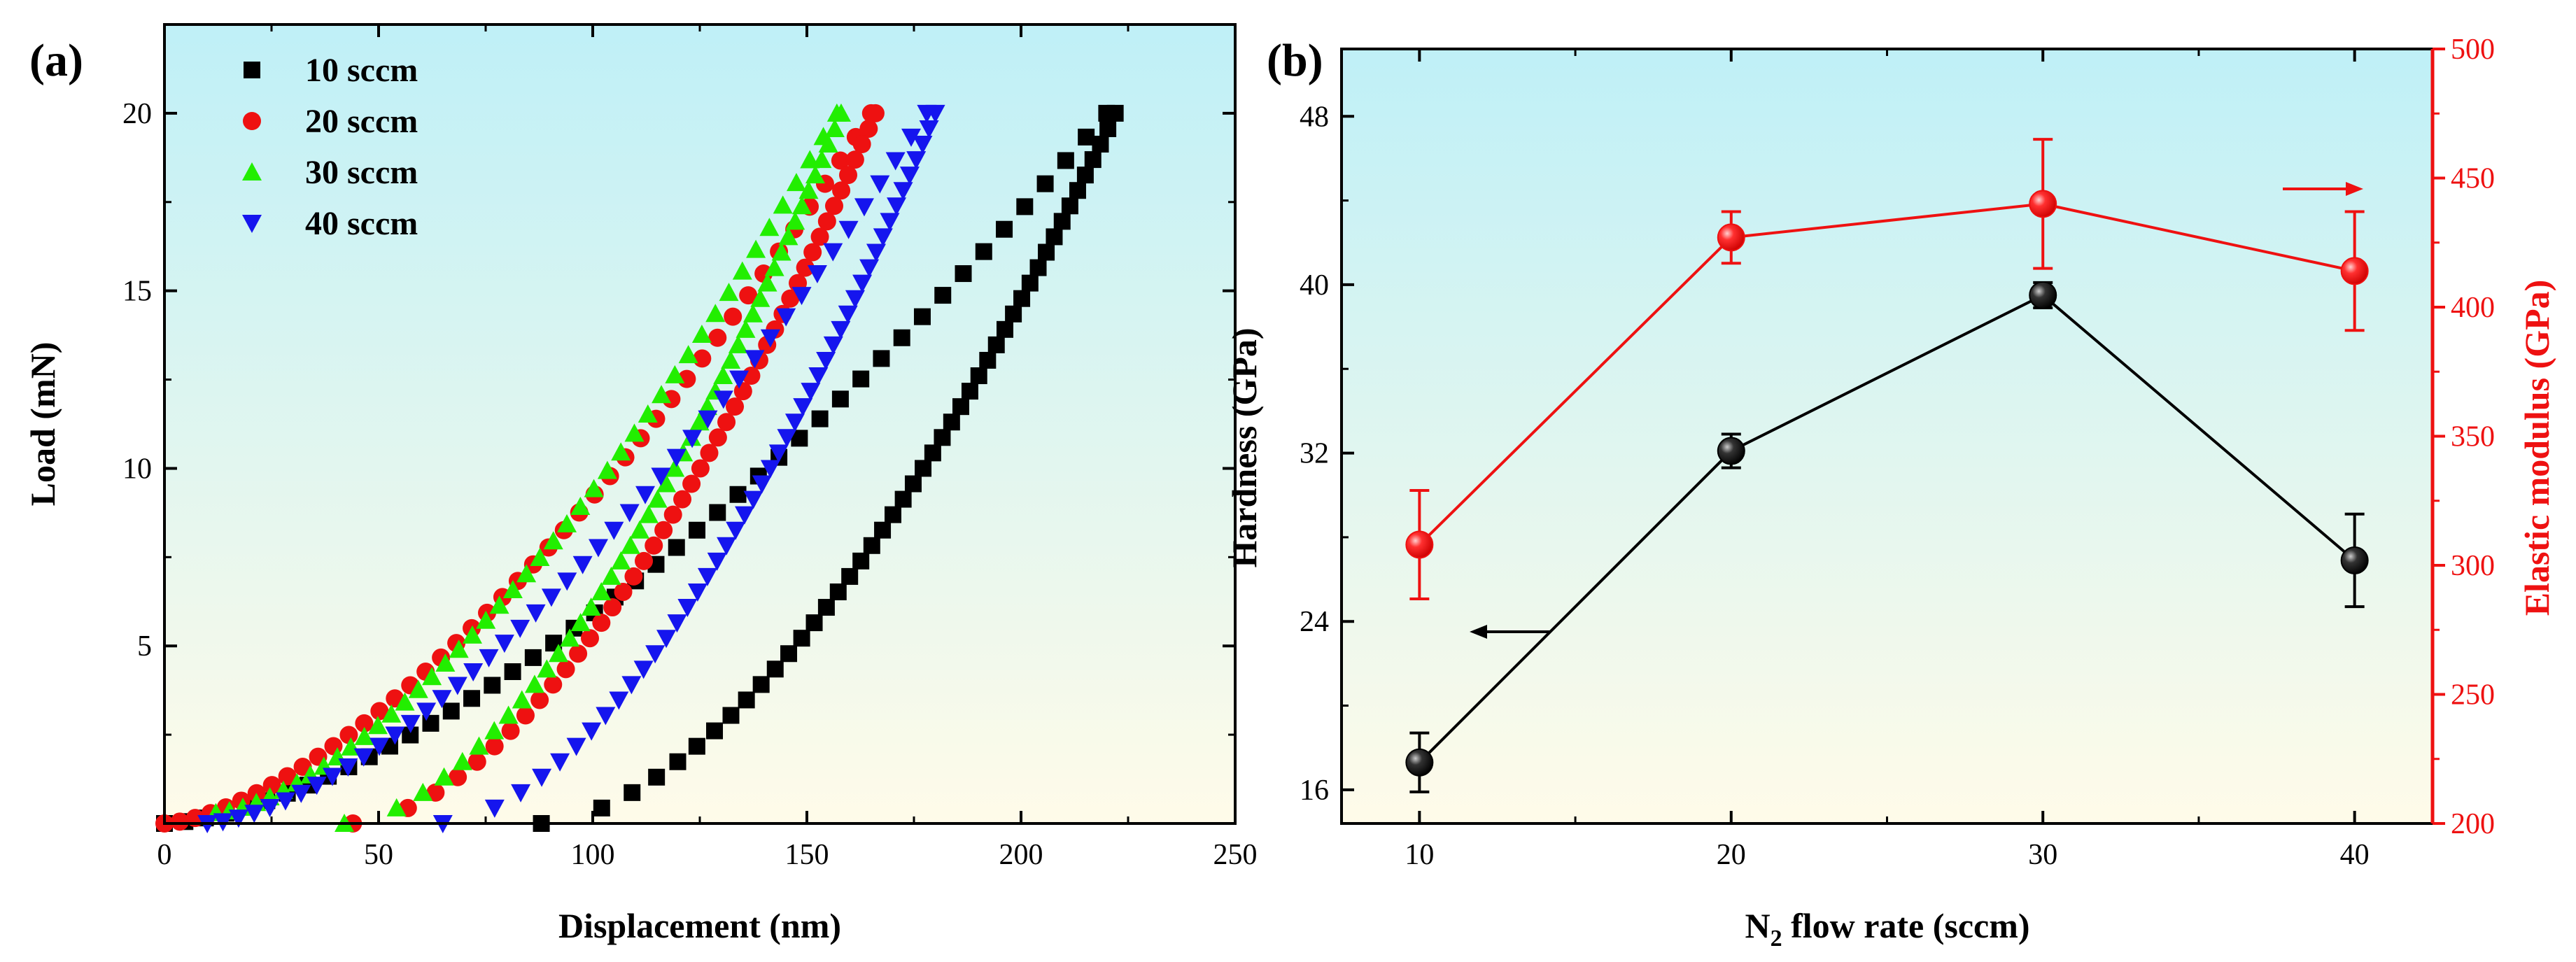  What do you see at coordinates (1314, 790) in the screenshot?
I see `y-left-tick-label: 16` at bounding box center [1314, 790].